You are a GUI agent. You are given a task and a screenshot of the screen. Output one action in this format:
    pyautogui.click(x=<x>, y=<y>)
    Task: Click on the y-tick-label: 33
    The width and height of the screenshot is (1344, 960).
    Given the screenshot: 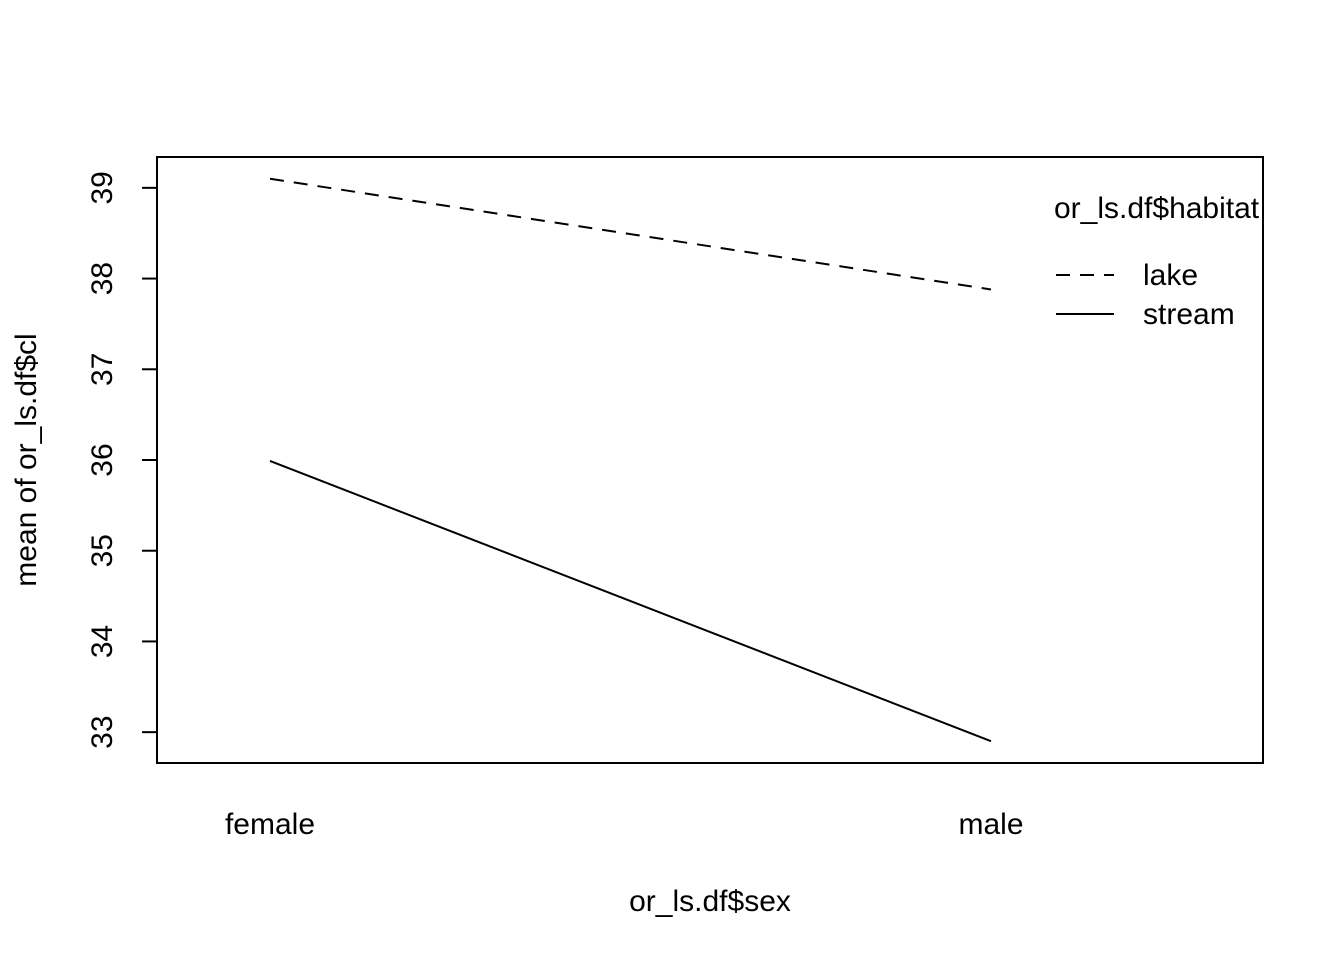 What is the action you would take?
    pyautogui.click(x=102, y=731)
    